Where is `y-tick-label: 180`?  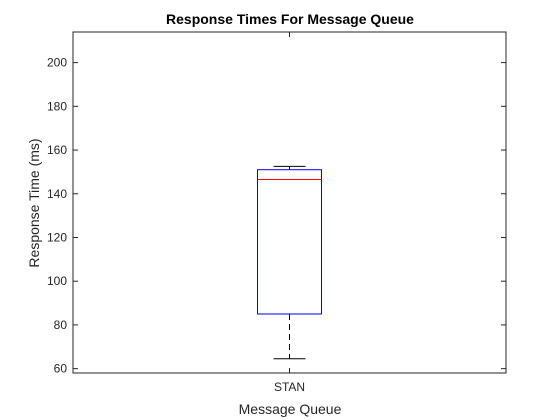
y-tick-label: 180 is located at coordinates (57, 106).